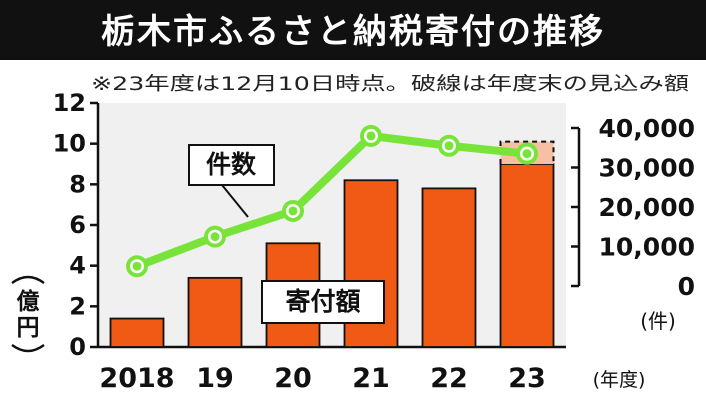 This screenshot has width=706, height=400. Describe the element at coordinates (77, 184) in the screenshot. I see `left-tick-label: 8` at that location.